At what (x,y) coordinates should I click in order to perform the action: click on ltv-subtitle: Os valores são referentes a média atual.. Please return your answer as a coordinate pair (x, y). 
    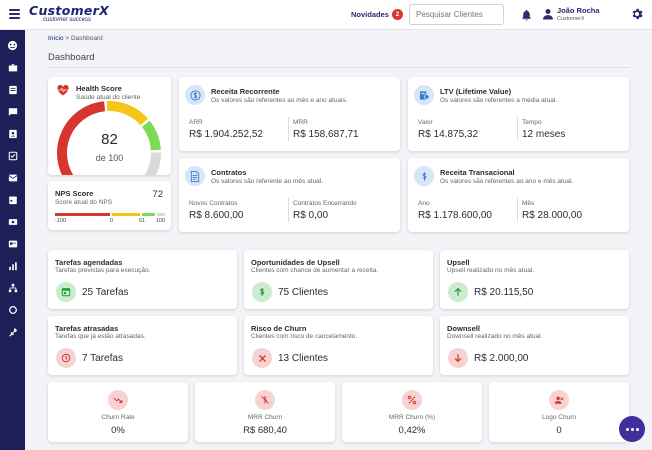
    Looking at the image, I should click on (499, 100).